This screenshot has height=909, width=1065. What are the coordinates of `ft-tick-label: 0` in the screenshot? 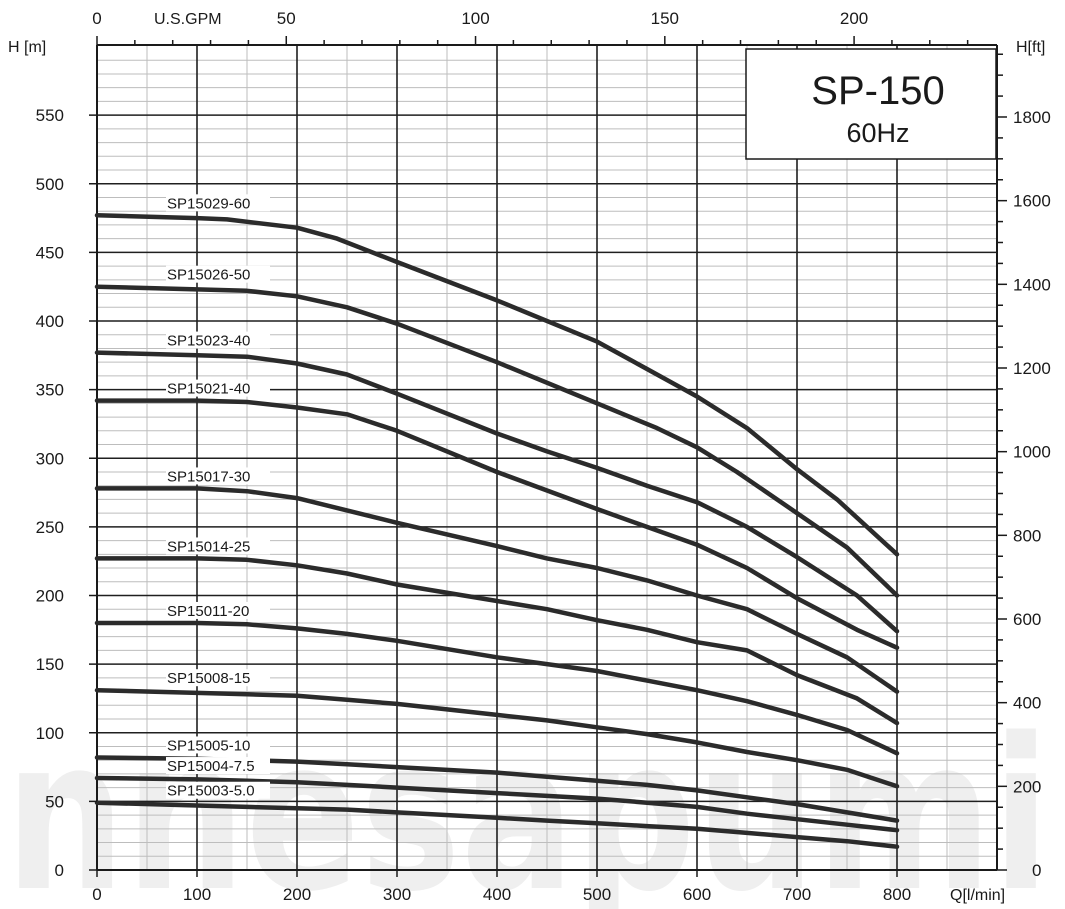 It's located at (1036, 870).